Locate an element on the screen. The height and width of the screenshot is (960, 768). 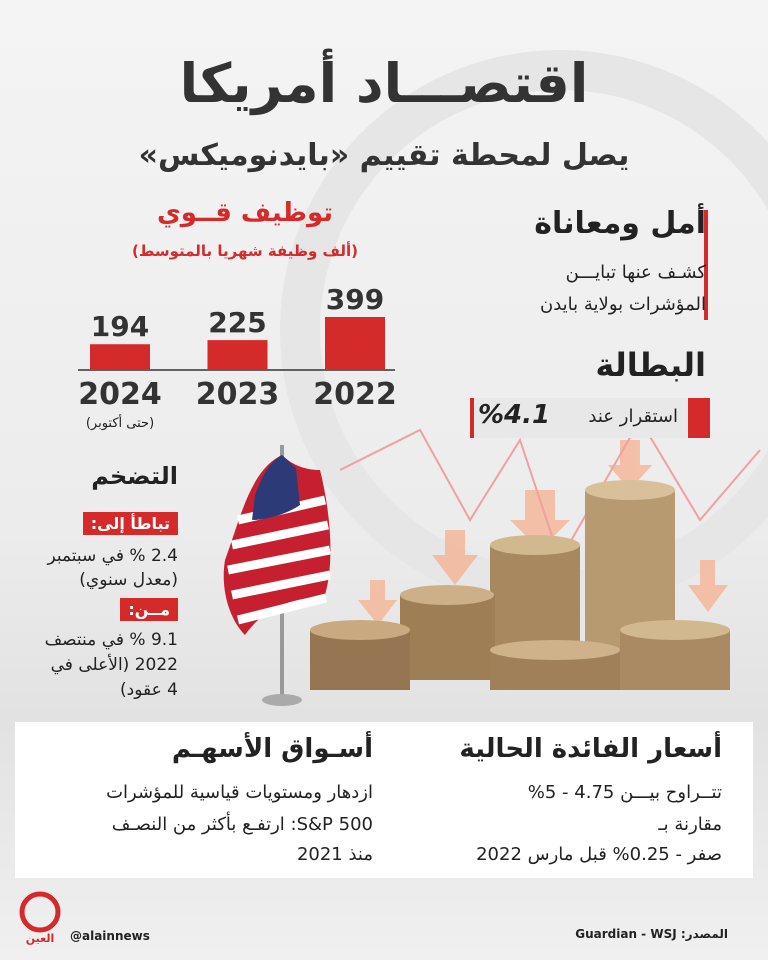
inflation-slowed-label: تباطأ إلى: is located at coordinates (130, 523).